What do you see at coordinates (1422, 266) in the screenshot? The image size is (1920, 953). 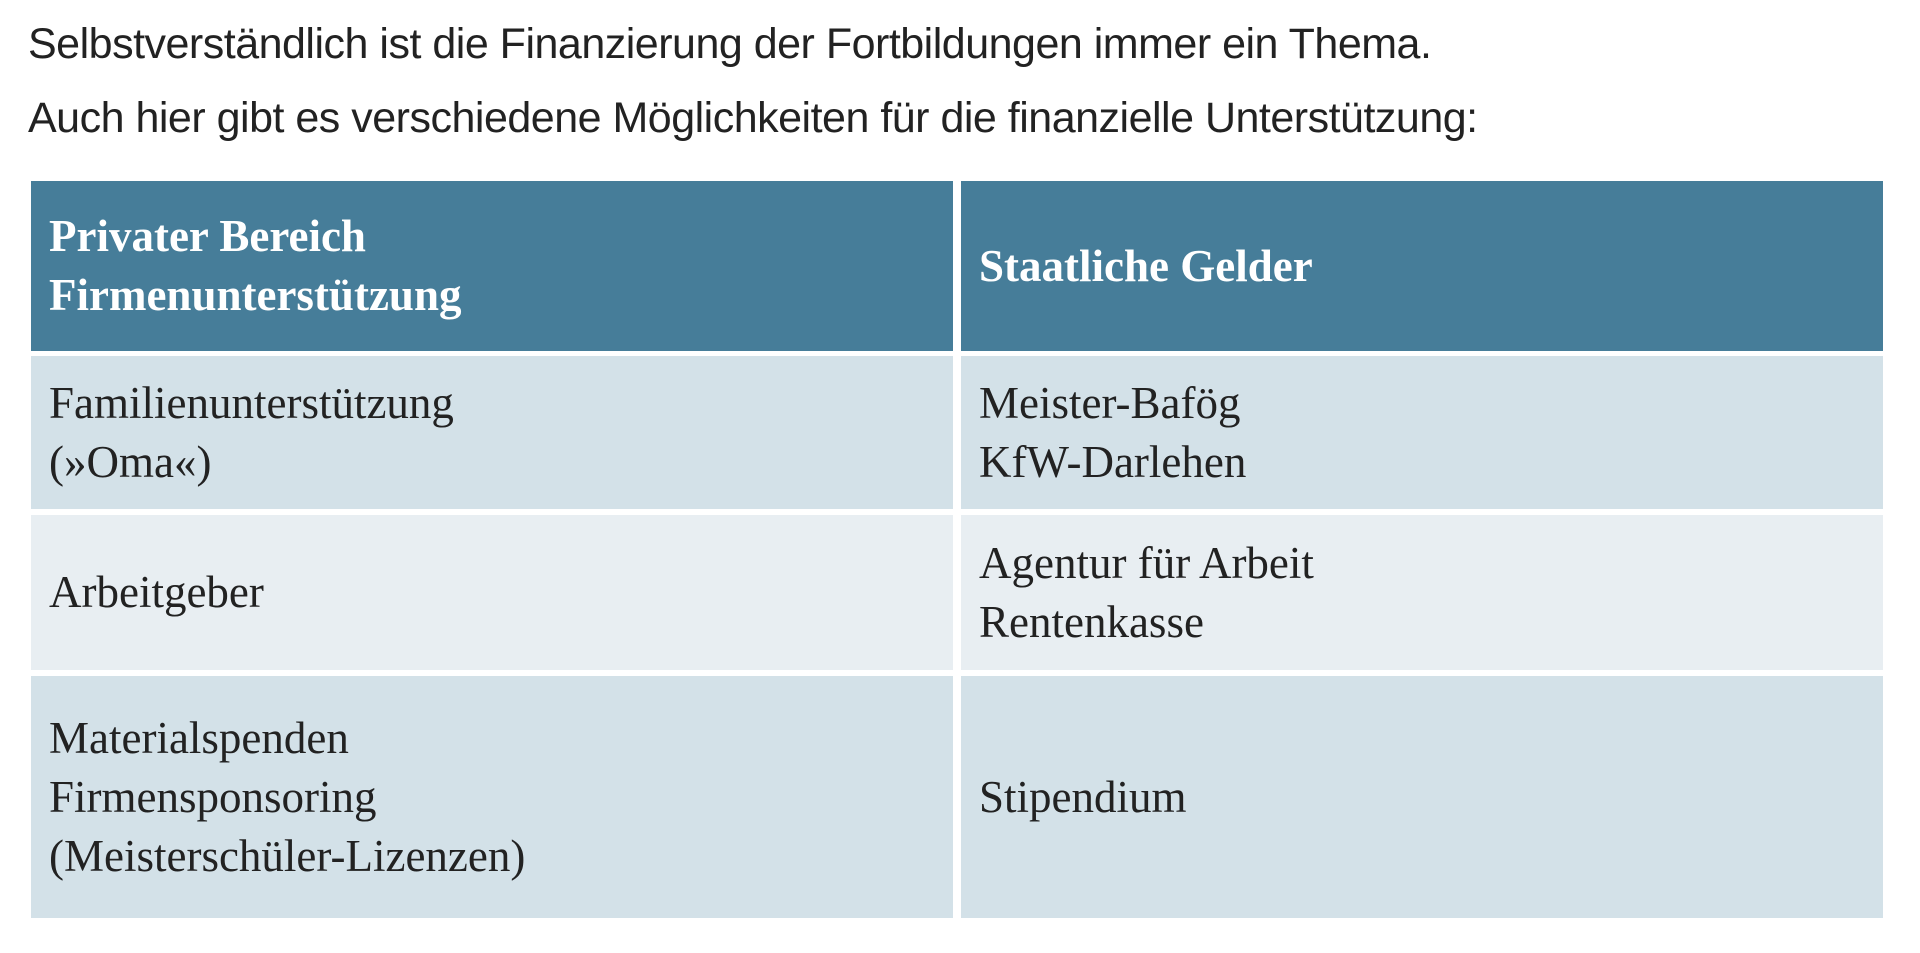 I see `table-cell: Staatliche Gelder` at bounding box center [1422, 266].